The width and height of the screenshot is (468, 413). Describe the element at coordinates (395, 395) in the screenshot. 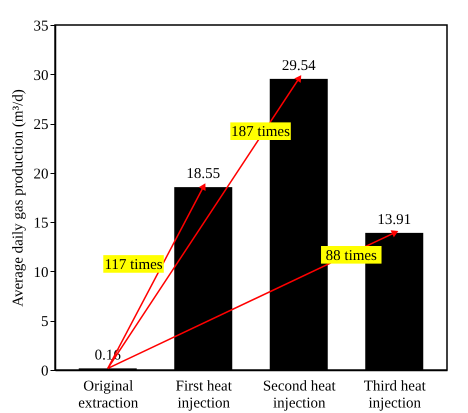

I see `x-tick-label: Third heat injection` at that location.